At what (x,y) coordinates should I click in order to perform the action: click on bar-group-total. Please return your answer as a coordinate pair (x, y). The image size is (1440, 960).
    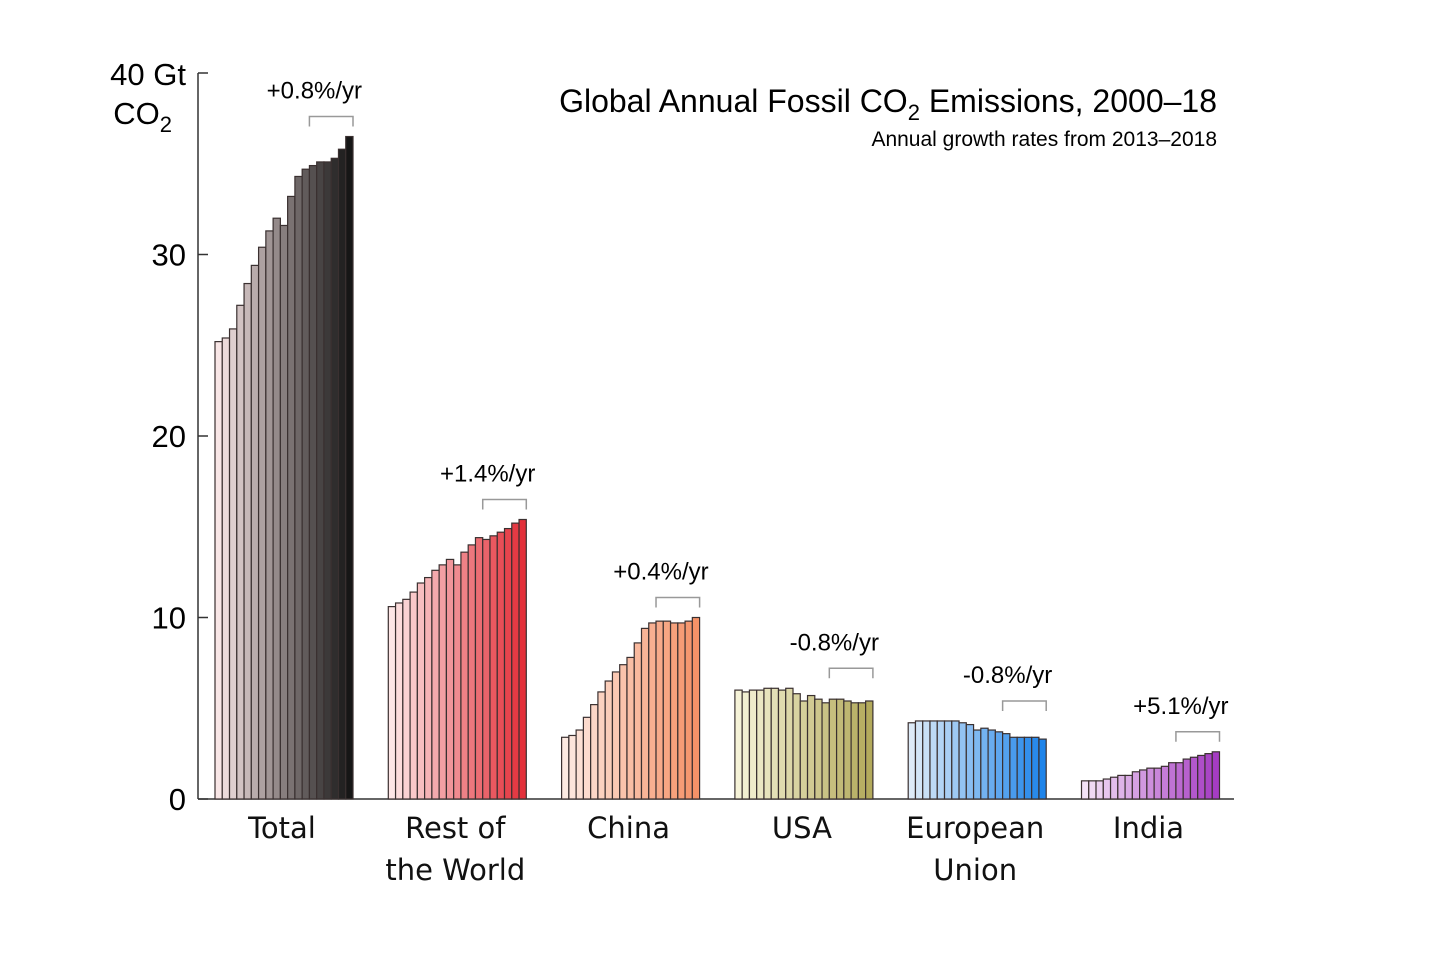
    Looking at the image, I should click on (284, 467).